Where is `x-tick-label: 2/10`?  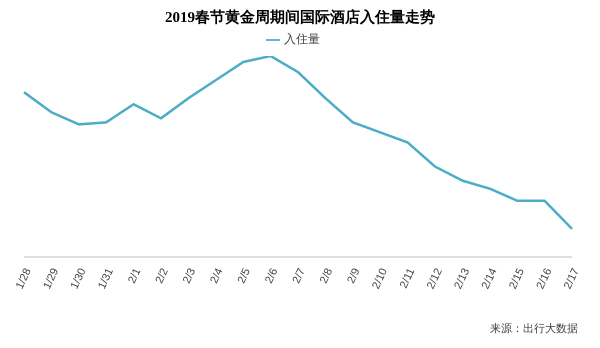
x-tick-label: 2/10 is located at coordinates (380, 278).